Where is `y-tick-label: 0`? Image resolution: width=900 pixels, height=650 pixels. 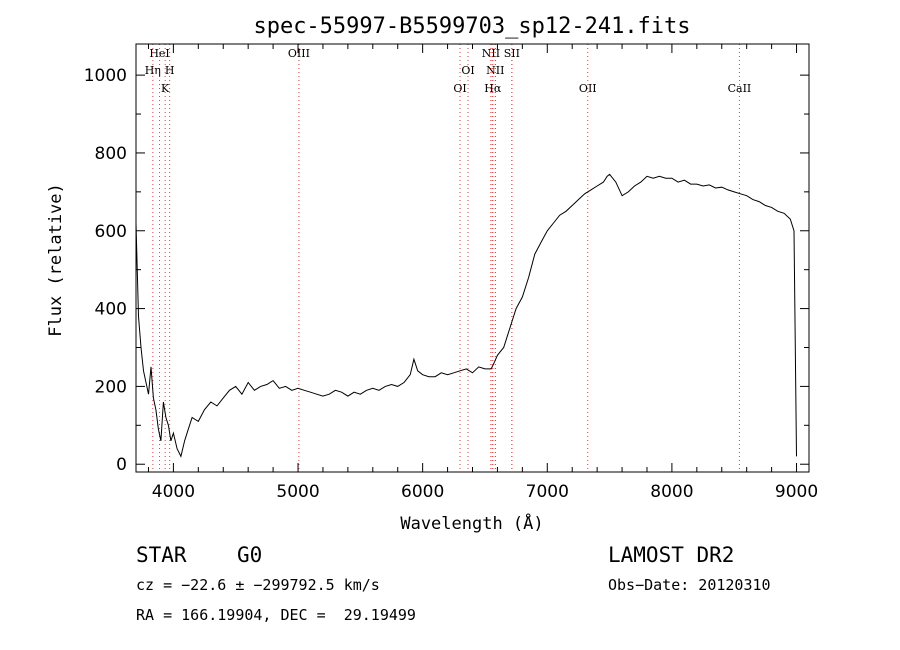
y-tick-label: 0 is located at coordinates (121, 465).